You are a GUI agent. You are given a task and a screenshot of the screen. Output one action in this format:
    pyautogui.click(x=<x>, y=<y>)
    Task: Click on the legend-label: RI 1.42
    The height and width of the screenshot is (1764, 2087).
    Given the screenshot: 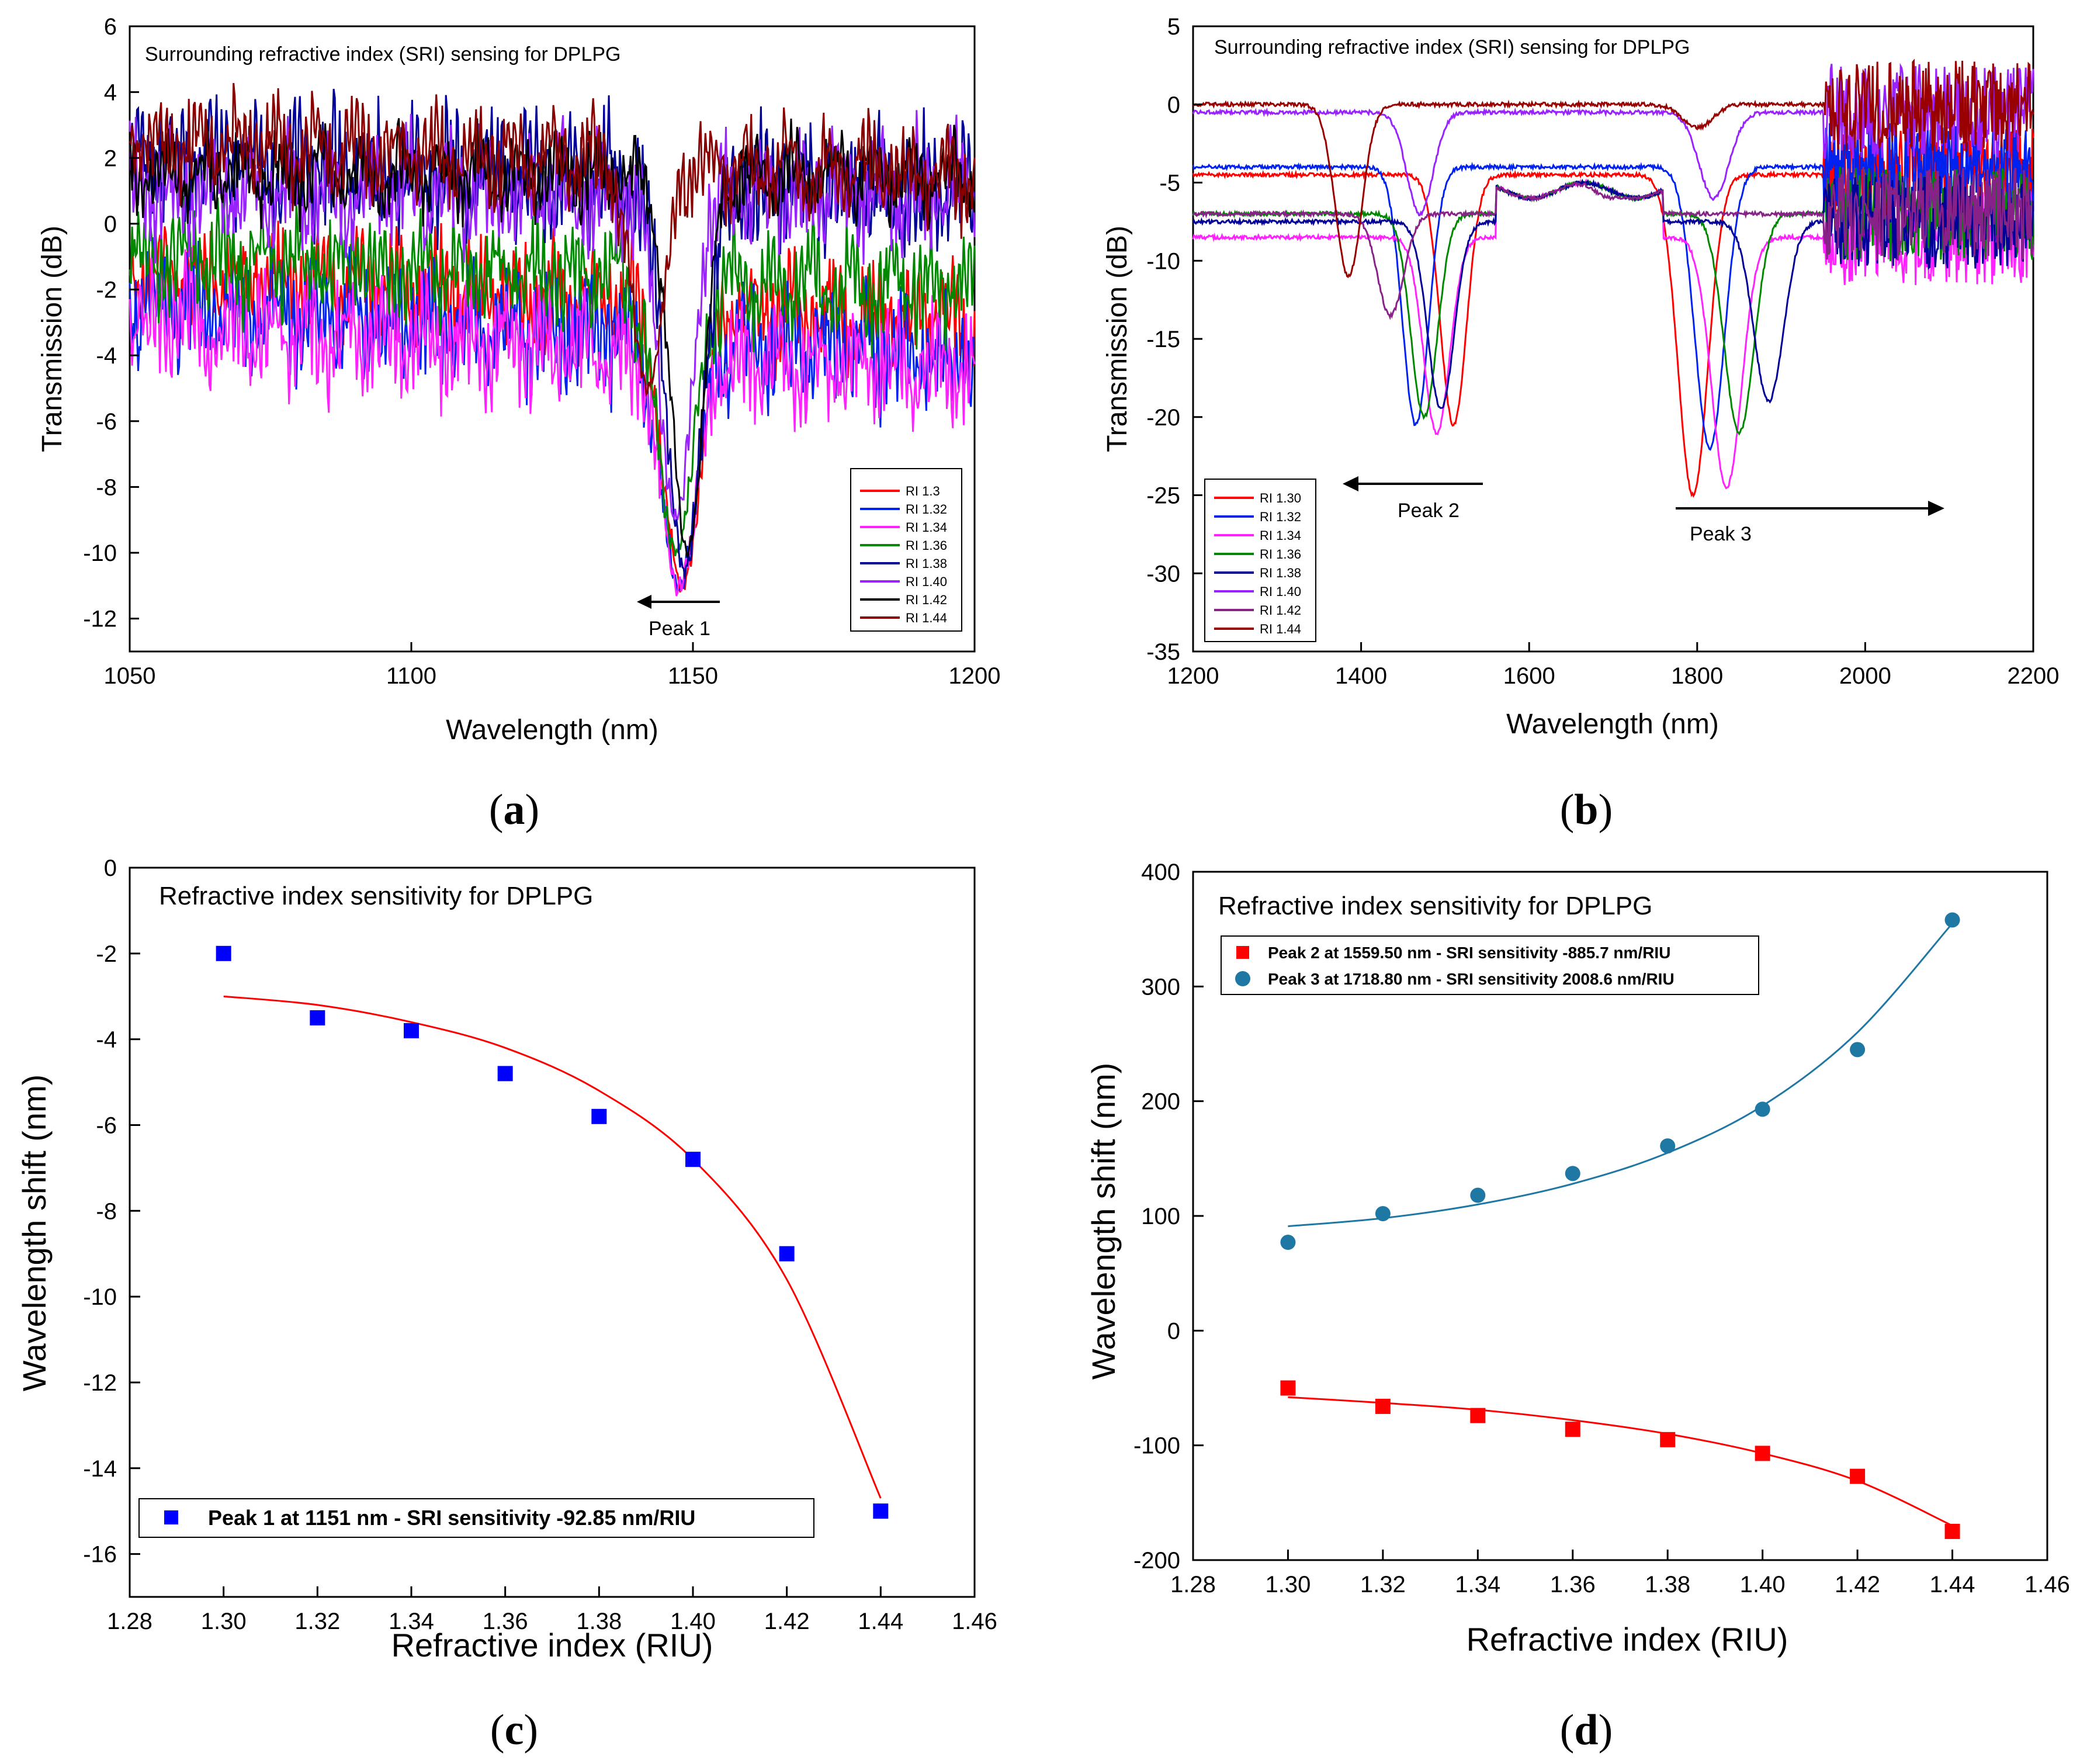 What is the action you would take?
    pyautogui.click(x=926, y=599)
    